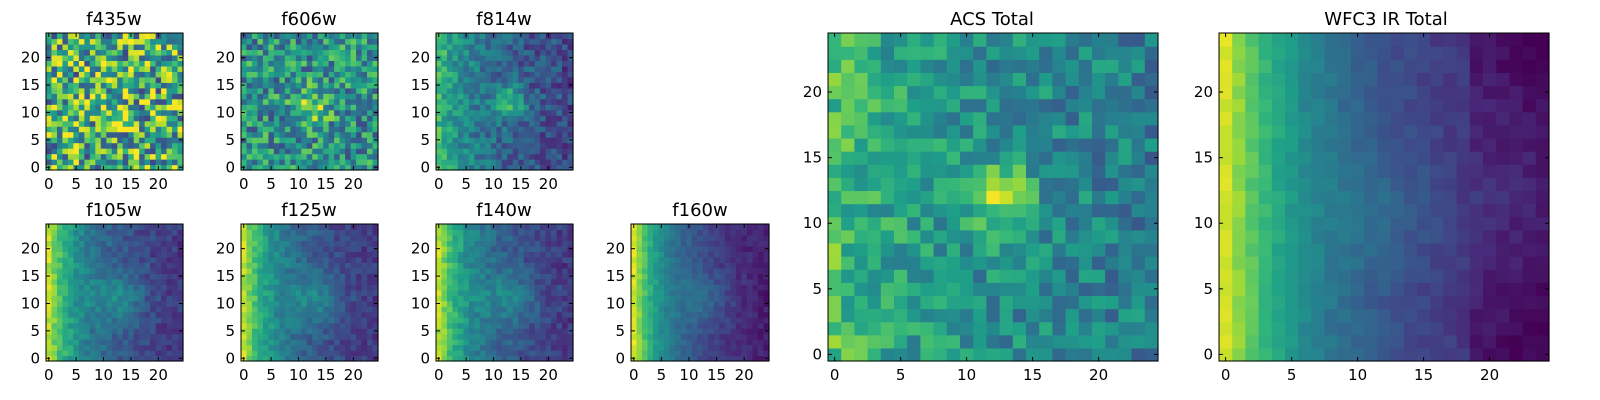  What do you see at coordinates (504, 292) in the screenshot?
I see `plot-frame` at bounding box center [504, 292].